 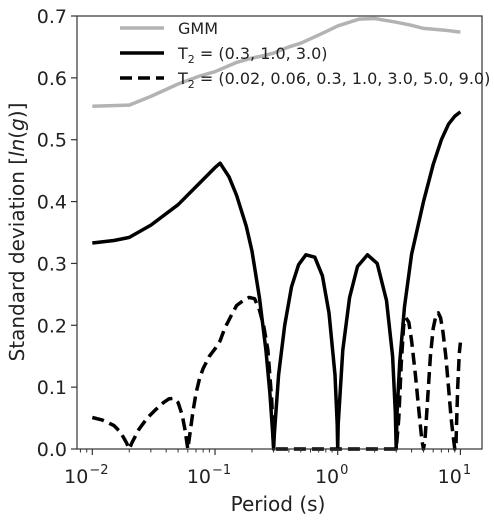 What do you see at coordinates (278, 504) in the screenshot?
I see `x-axis-label: Period (s)` at bounding box center [278, 504].